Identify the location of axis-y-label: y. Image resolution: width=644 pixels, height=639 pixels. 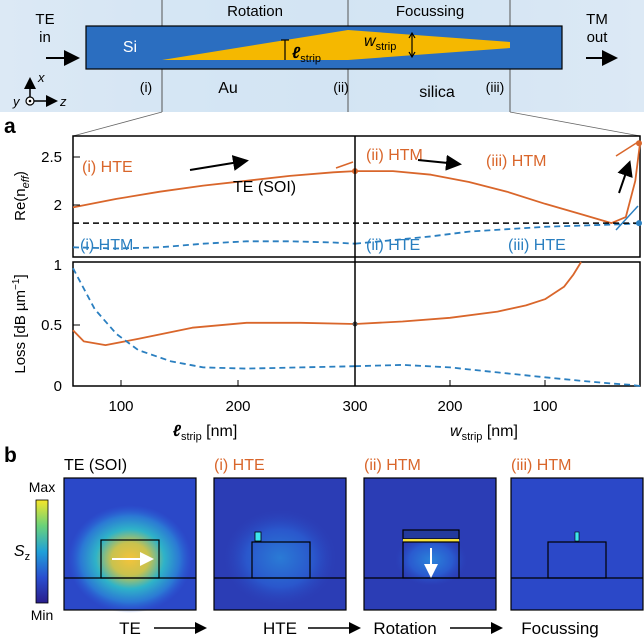
(16, 101).